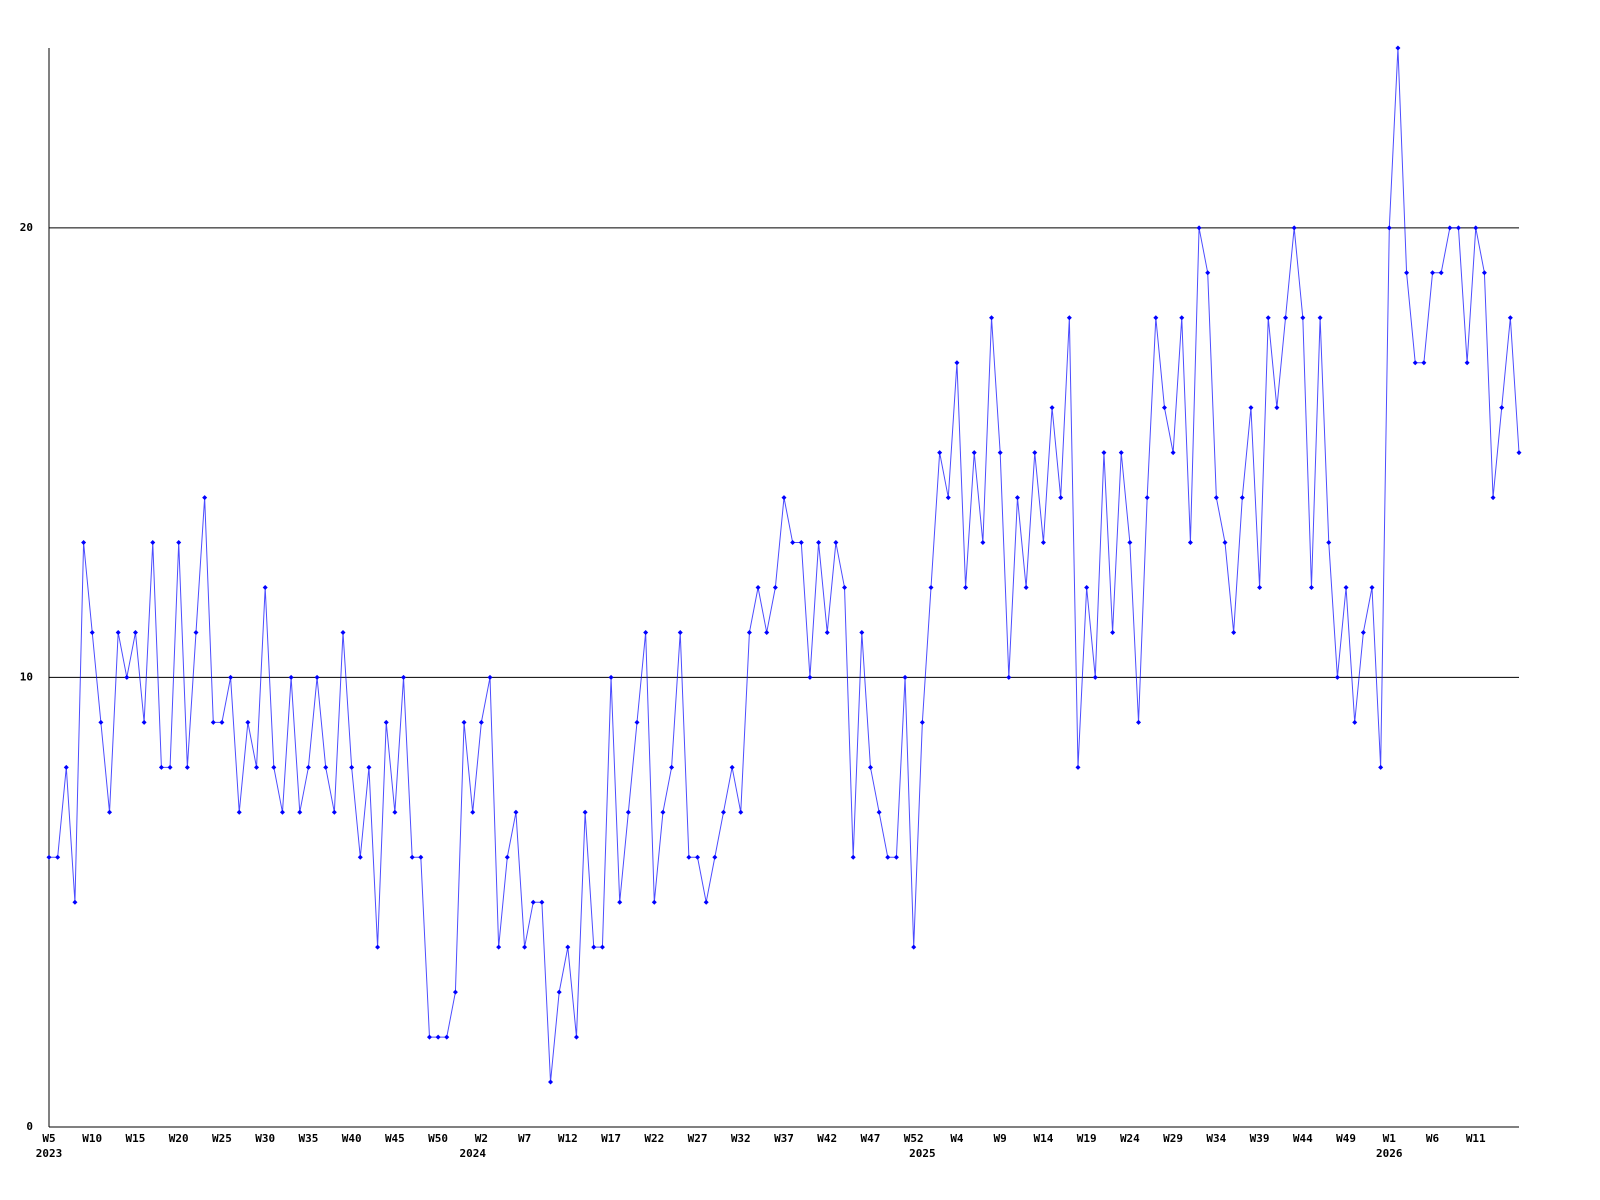 Image resolution: width=1600 pixels, height=1200 pixels. What do you see at coordinates (136, 1138) in the screenshot?
I see `x-tick-label: W15` at bounding box center [136, 1138].